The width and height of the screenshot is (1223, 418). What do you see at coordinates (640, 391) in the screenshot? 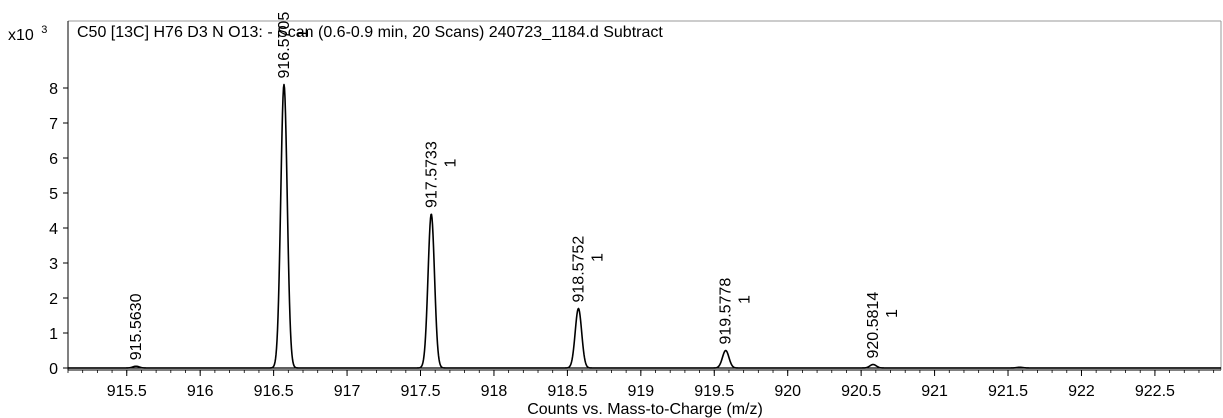
I see `x-tick-label: 919` at bounding box center [640, 391].